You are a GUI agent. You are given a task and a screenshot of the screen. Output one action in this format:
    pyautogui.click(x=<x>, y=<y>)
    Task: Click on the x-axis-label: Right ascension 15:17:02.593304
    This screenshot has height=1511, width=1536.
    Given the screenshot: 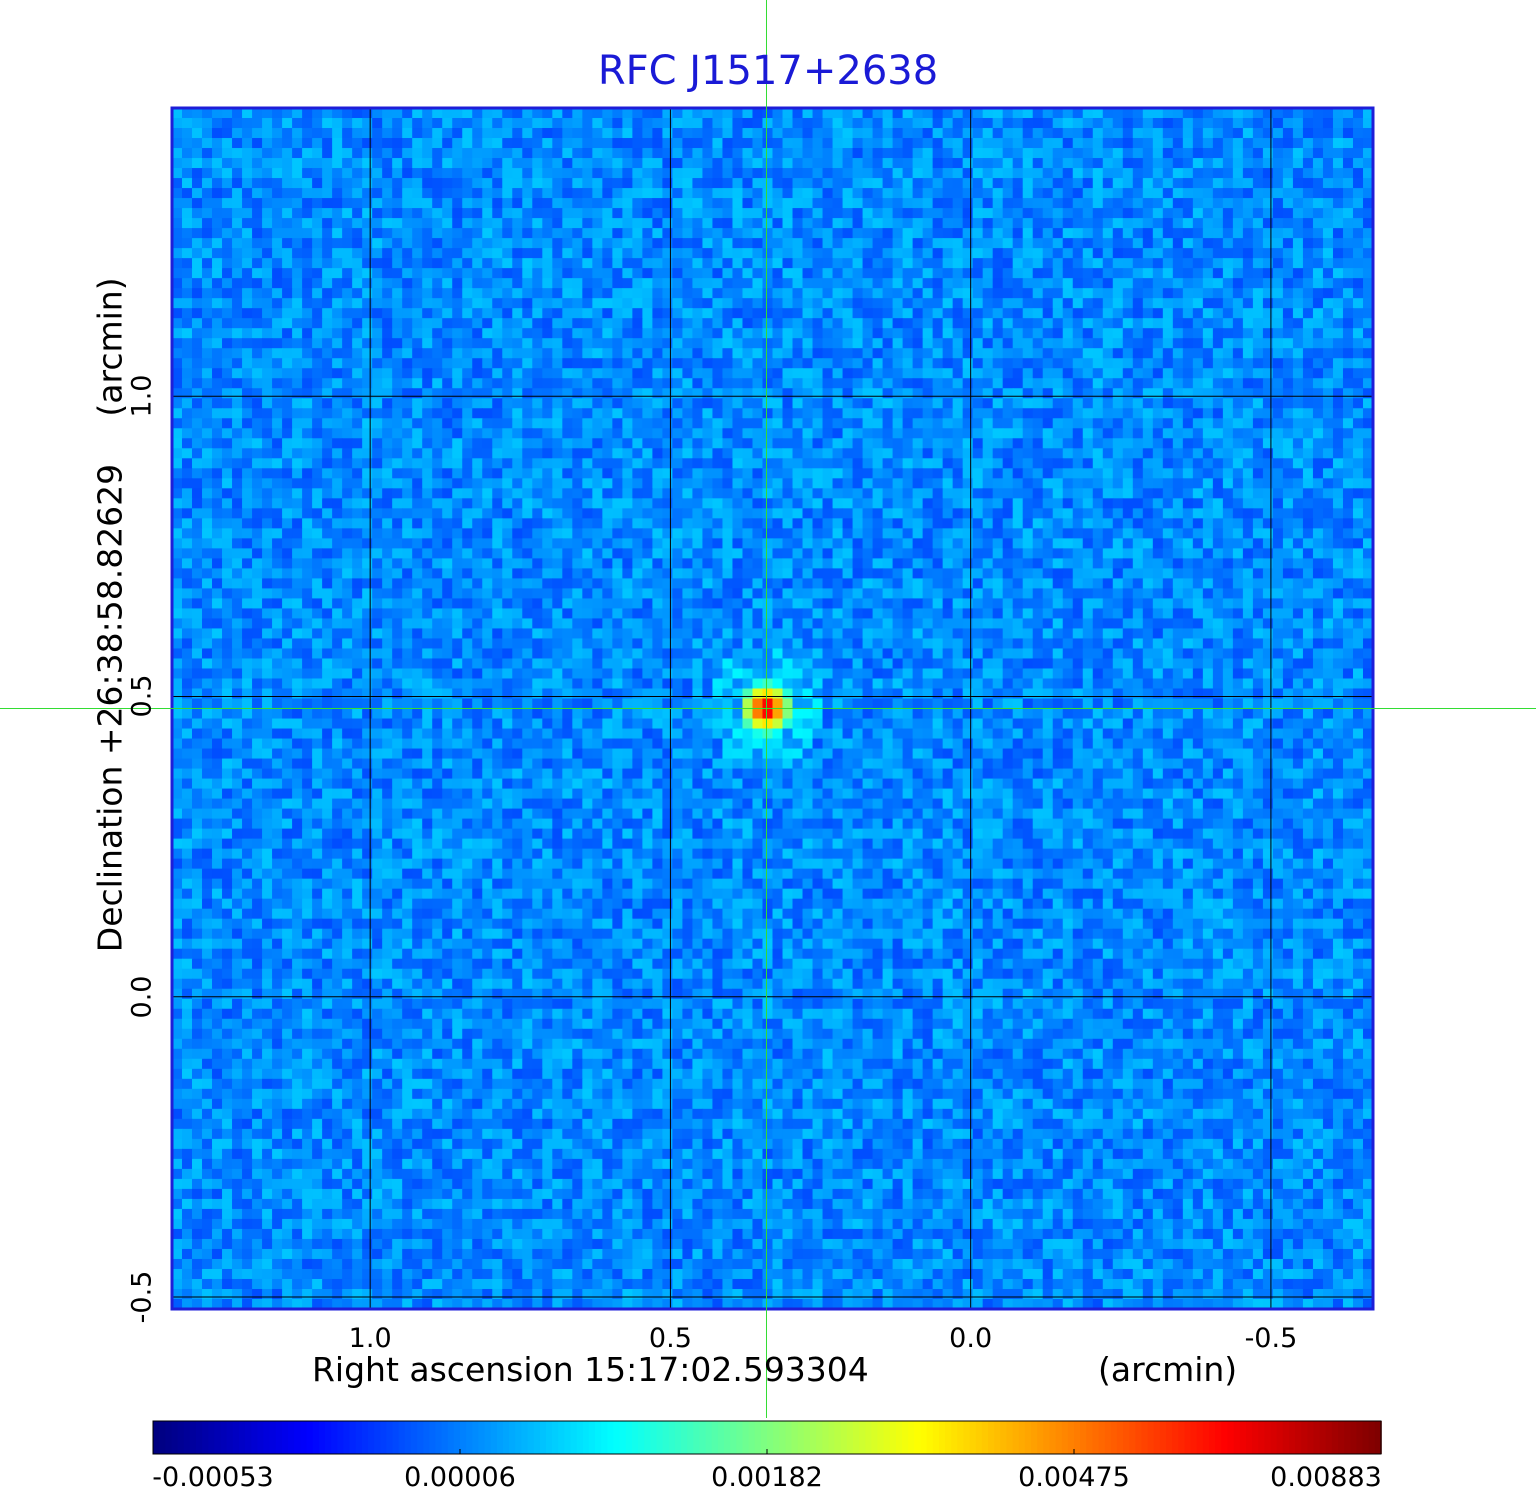 What is the action you would take?
    pyautogui.click(x=590, y=1369)
    